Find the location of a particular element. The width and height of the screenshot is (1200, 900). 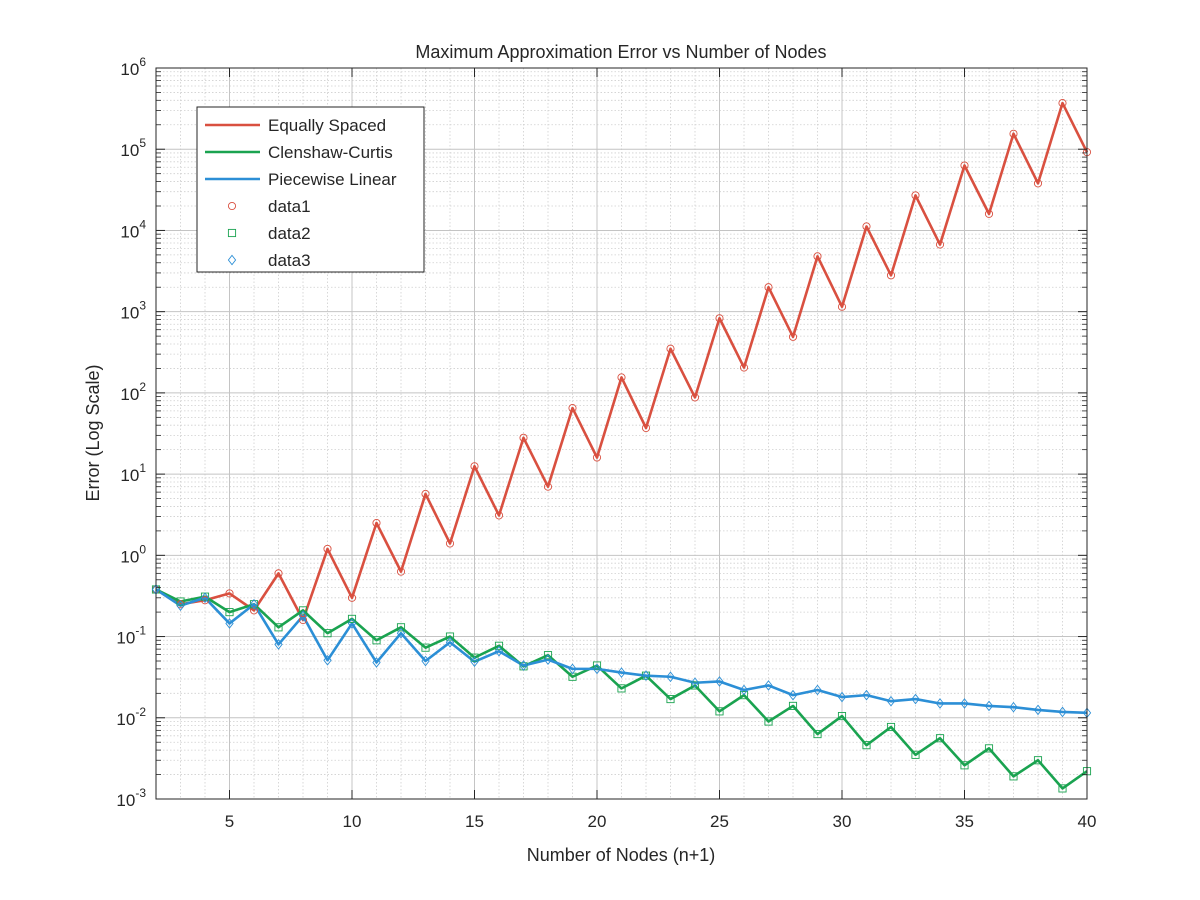

legend-label: data2 is located at coordinates (289, 233).